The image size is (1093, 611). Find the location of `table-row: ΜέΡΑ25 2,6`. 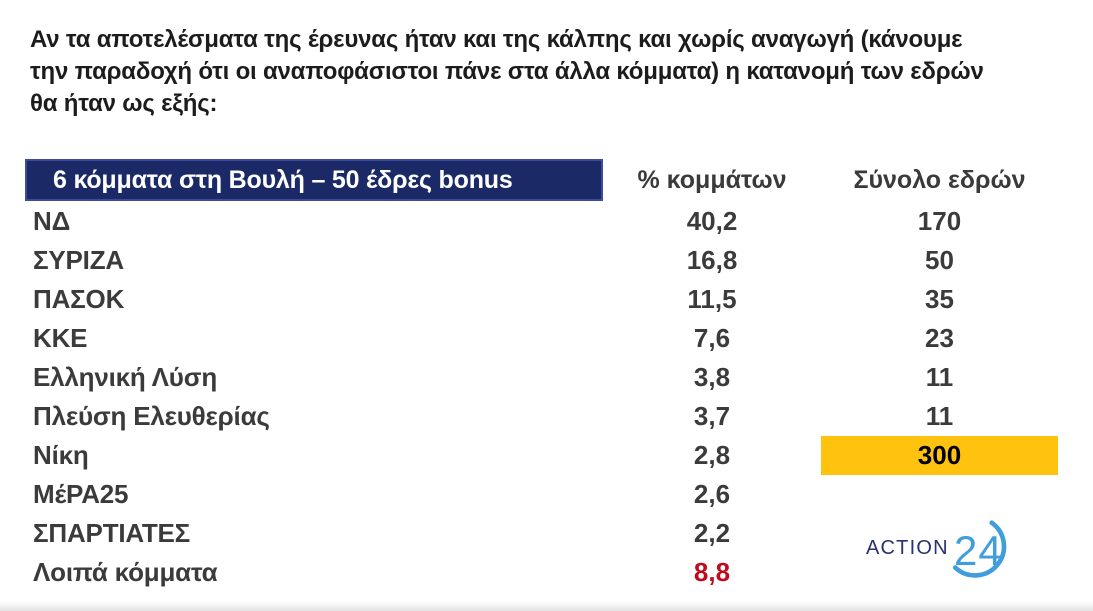

table-row: ΜέΡΑ25 2,6 is located at coordinates (541, 494).